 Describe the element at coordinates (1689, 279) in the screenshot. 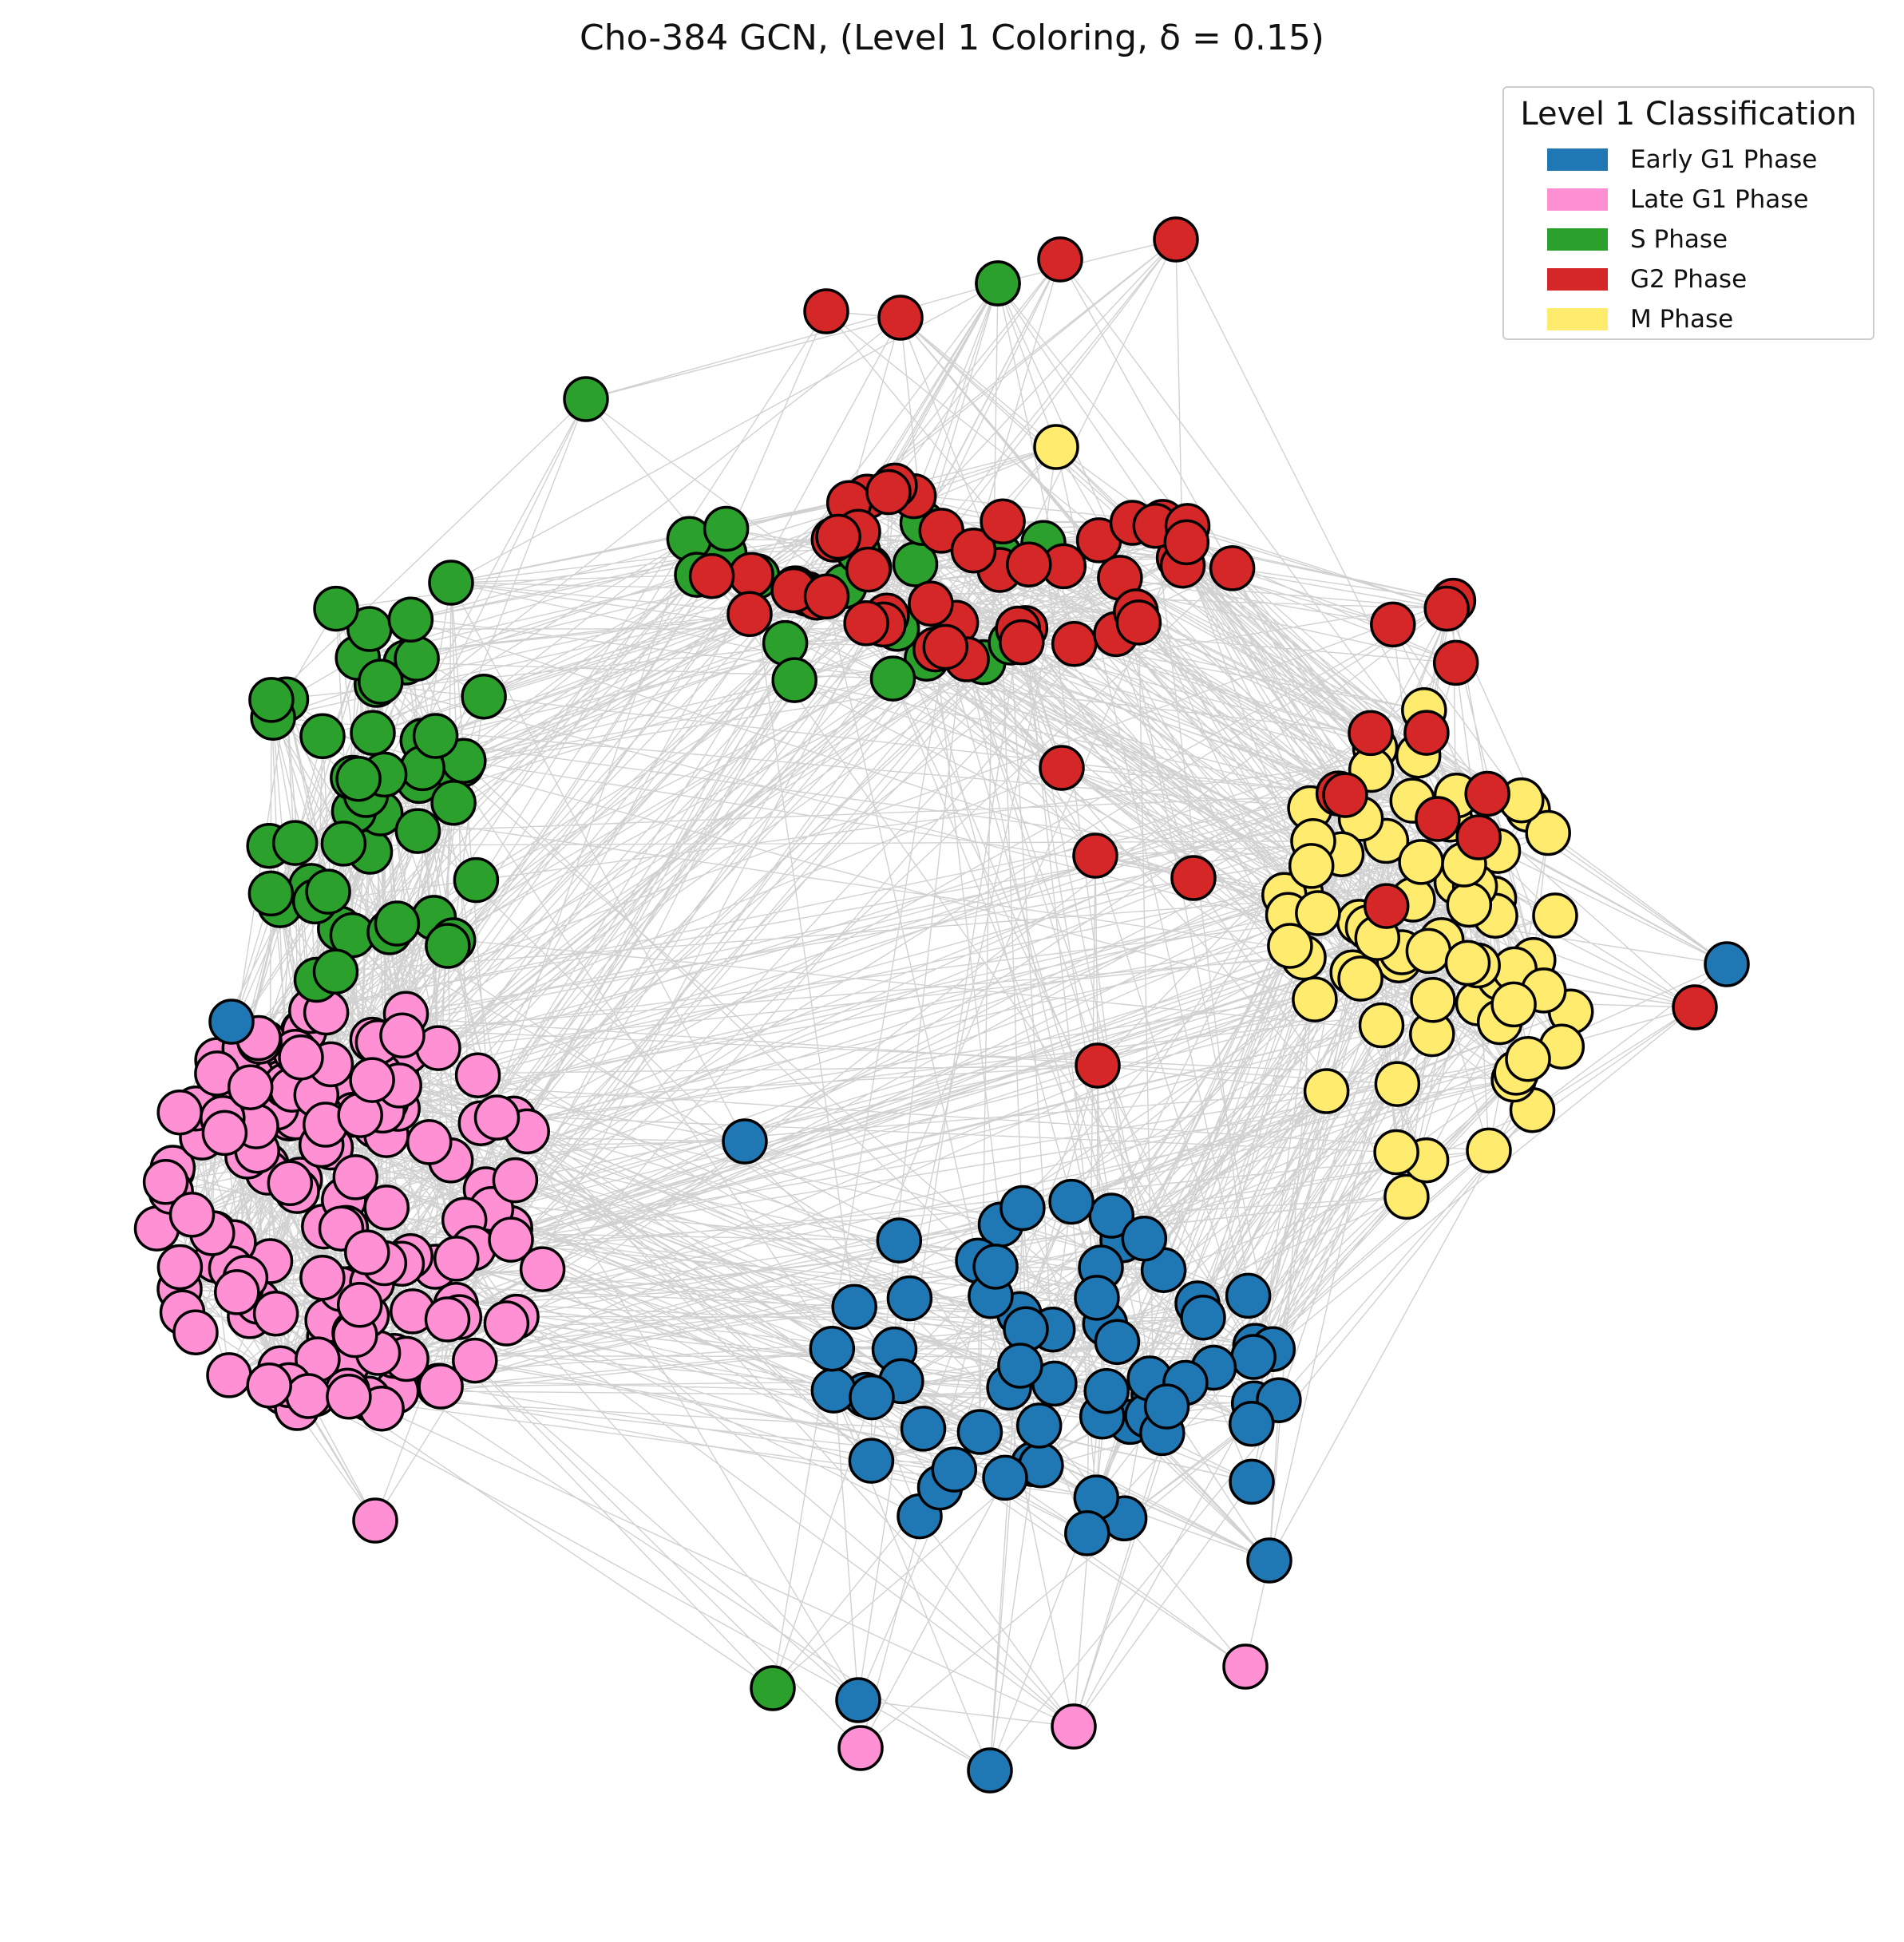

I see `legend-label-g2-phase: G2 Phase` at that location.